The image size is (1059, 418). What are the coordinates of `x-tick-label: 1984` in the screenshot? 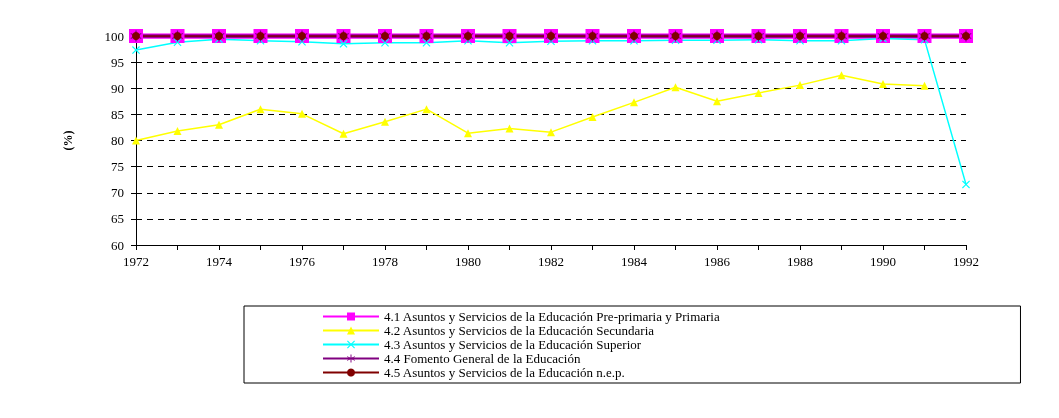 It's located at (634, 261).